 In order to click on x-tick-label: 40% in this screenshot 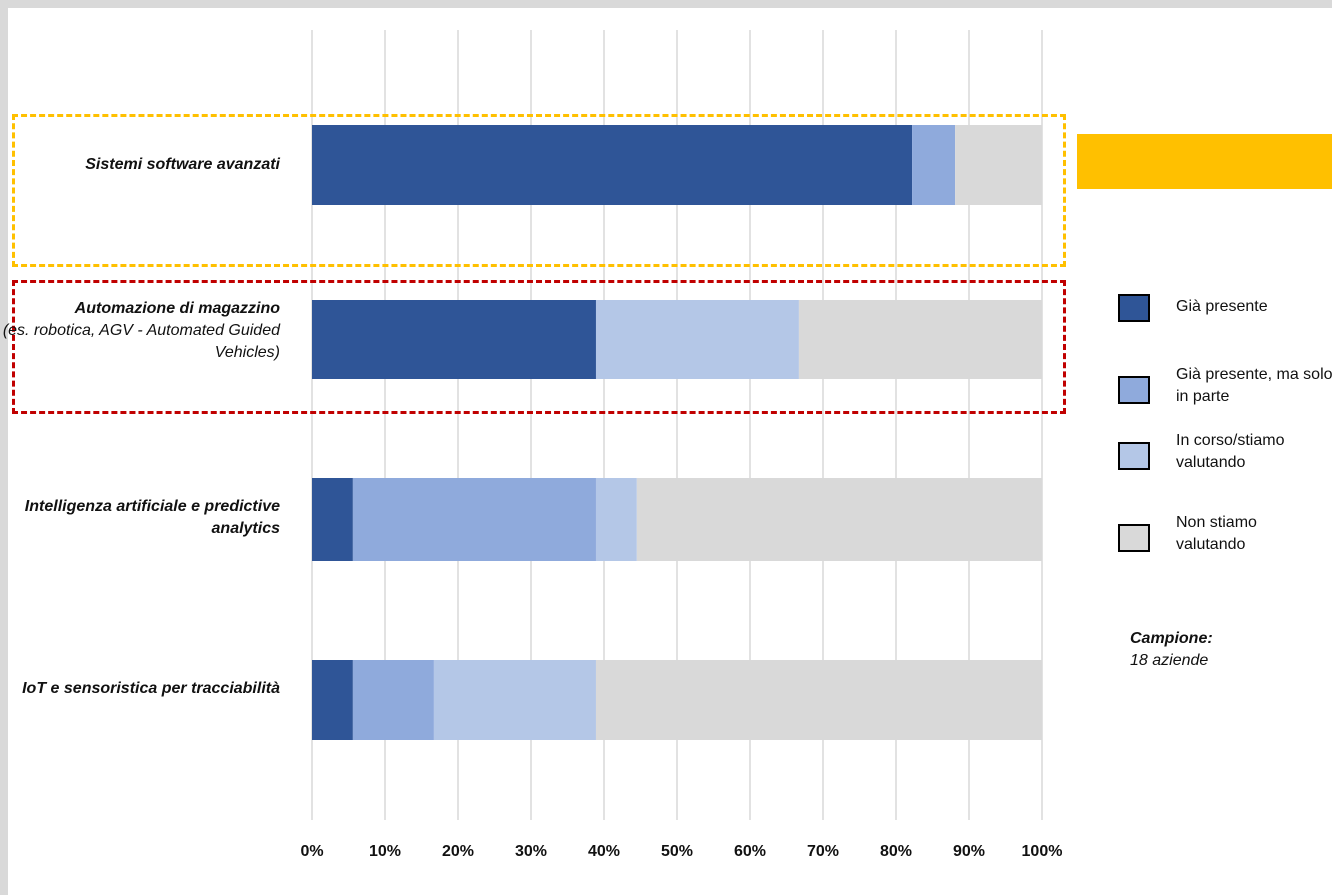, I will do `click(604, 851)`.